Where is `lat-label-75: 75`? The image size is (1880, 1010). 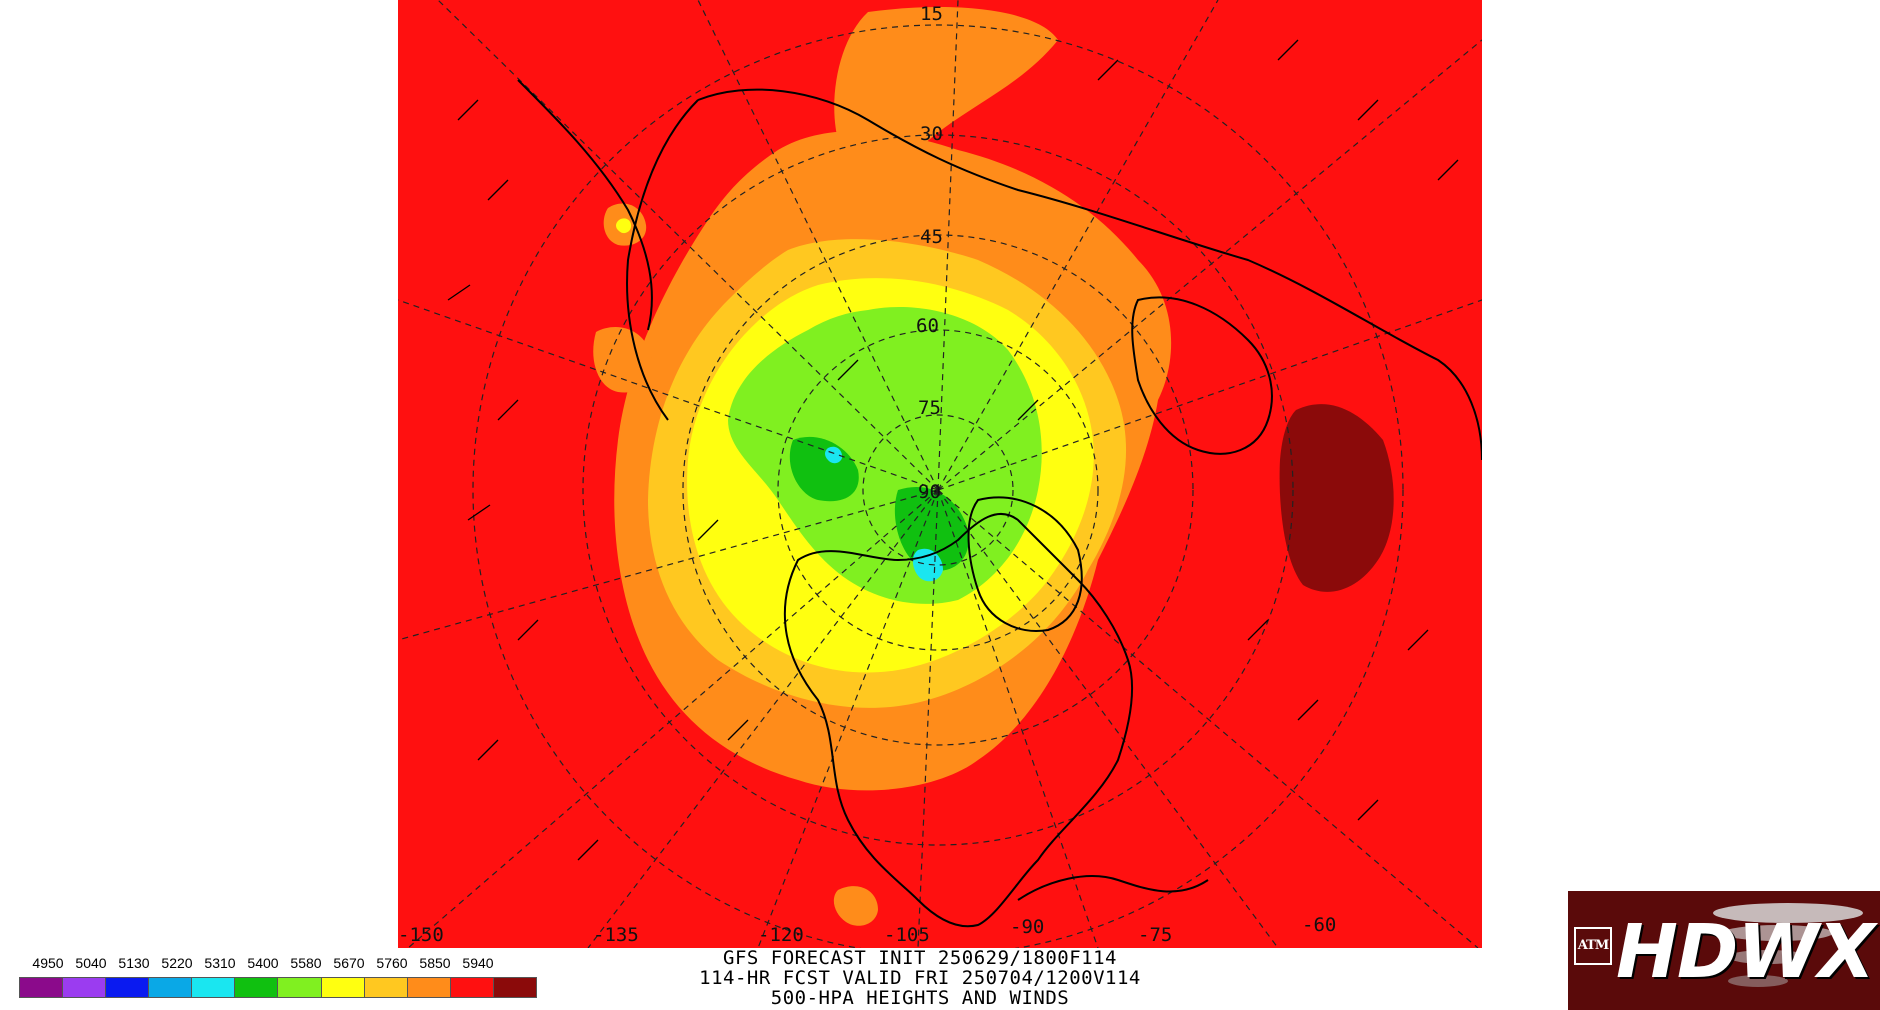 lat-label-75: 75 is located at coordinates (929, 408).